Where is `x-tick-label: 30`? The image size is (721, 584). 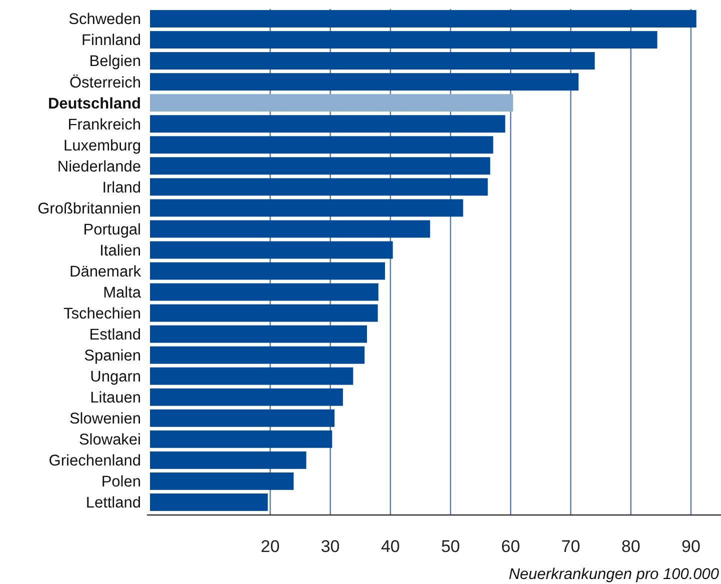 x-tick-label: 30 is located at coordinates (330, 546).